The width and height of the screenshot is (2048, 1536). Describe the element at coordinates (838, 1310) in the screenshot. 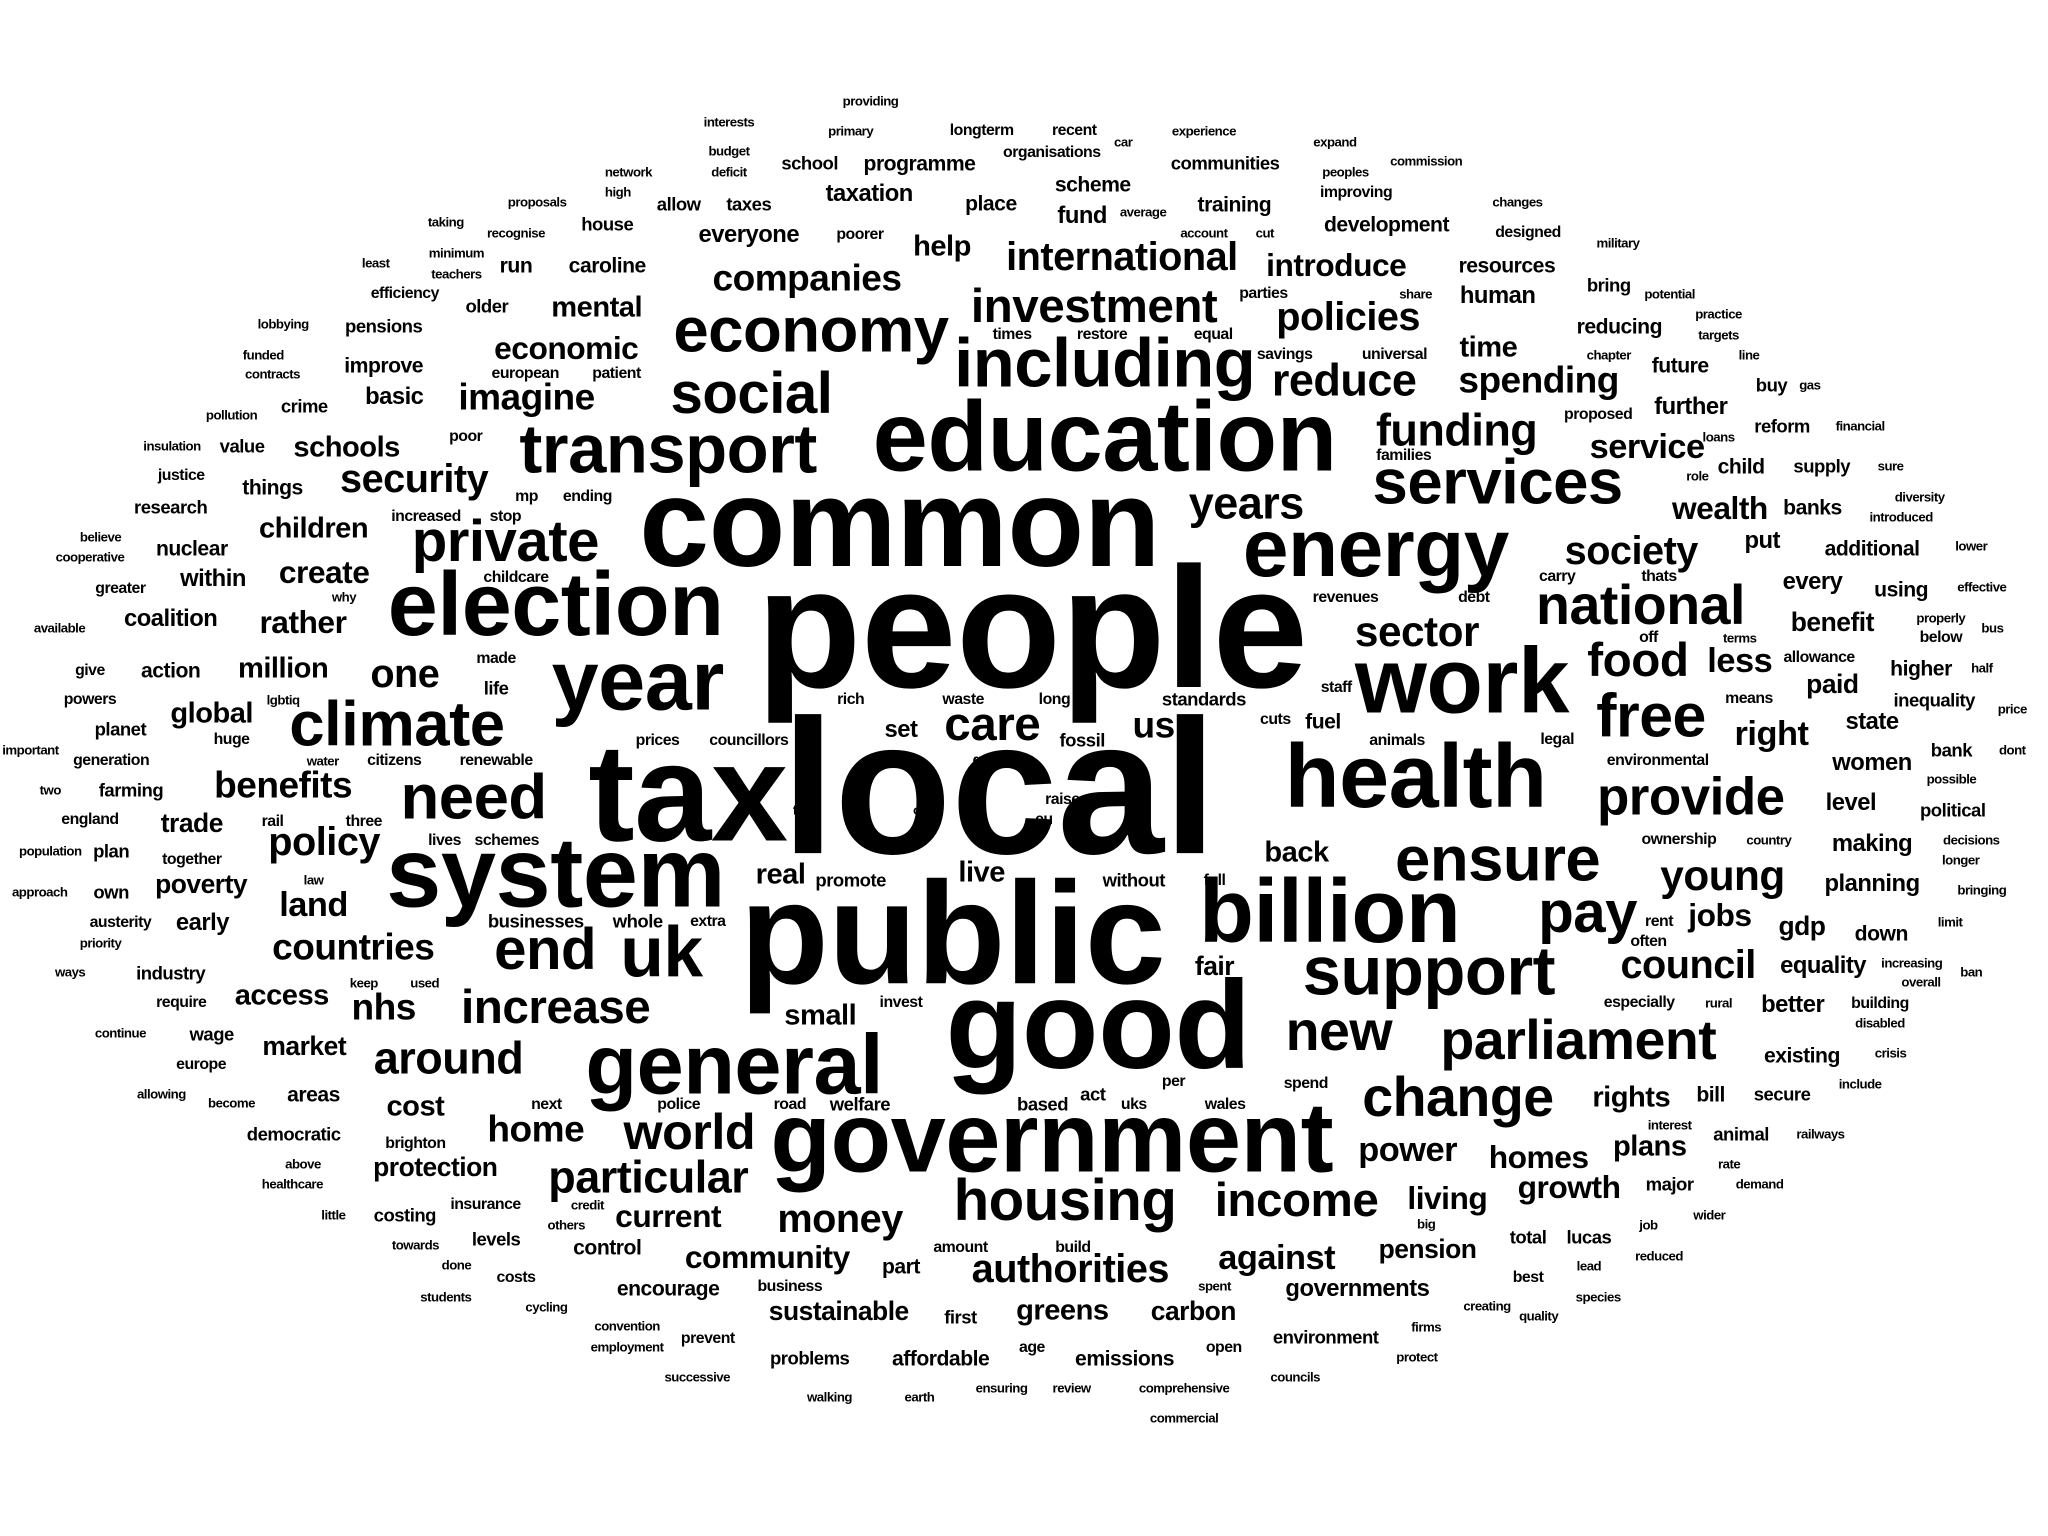

I see `cloud-word-sustainable: sustainable` at that location.